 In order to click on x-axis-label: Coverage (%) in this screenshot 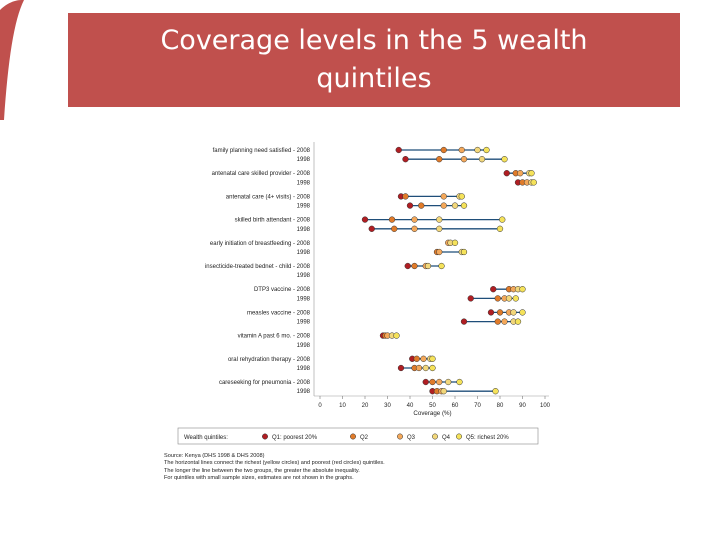, I will do `click(432, 413)`.